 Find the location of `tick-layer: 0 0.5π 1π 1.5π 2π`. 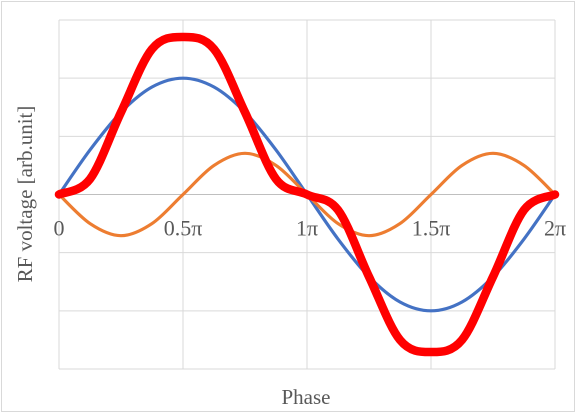

tick-layer: 0 0.5π 1π 1.5π 2π is located at coordinates (310, 228).